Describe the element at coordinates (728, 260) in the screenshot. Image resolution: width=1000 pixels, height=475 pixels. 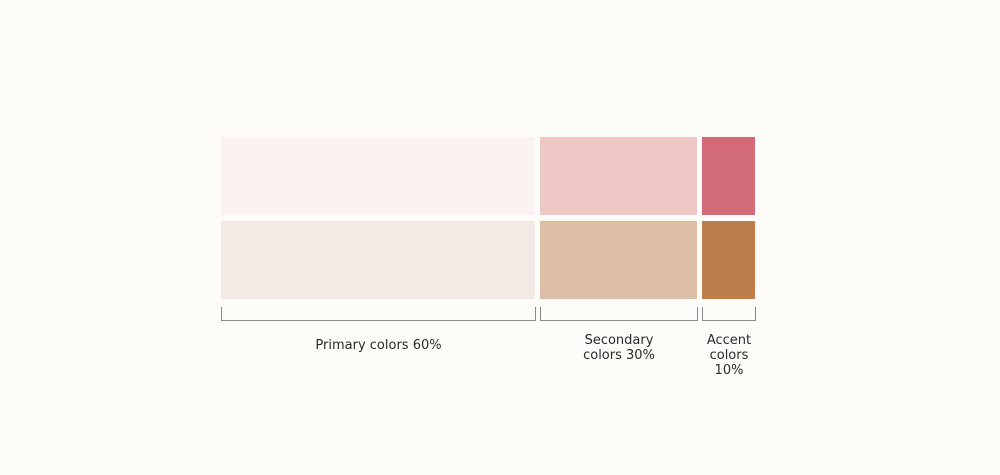
I see `accent-swatch-bottom` at that location.